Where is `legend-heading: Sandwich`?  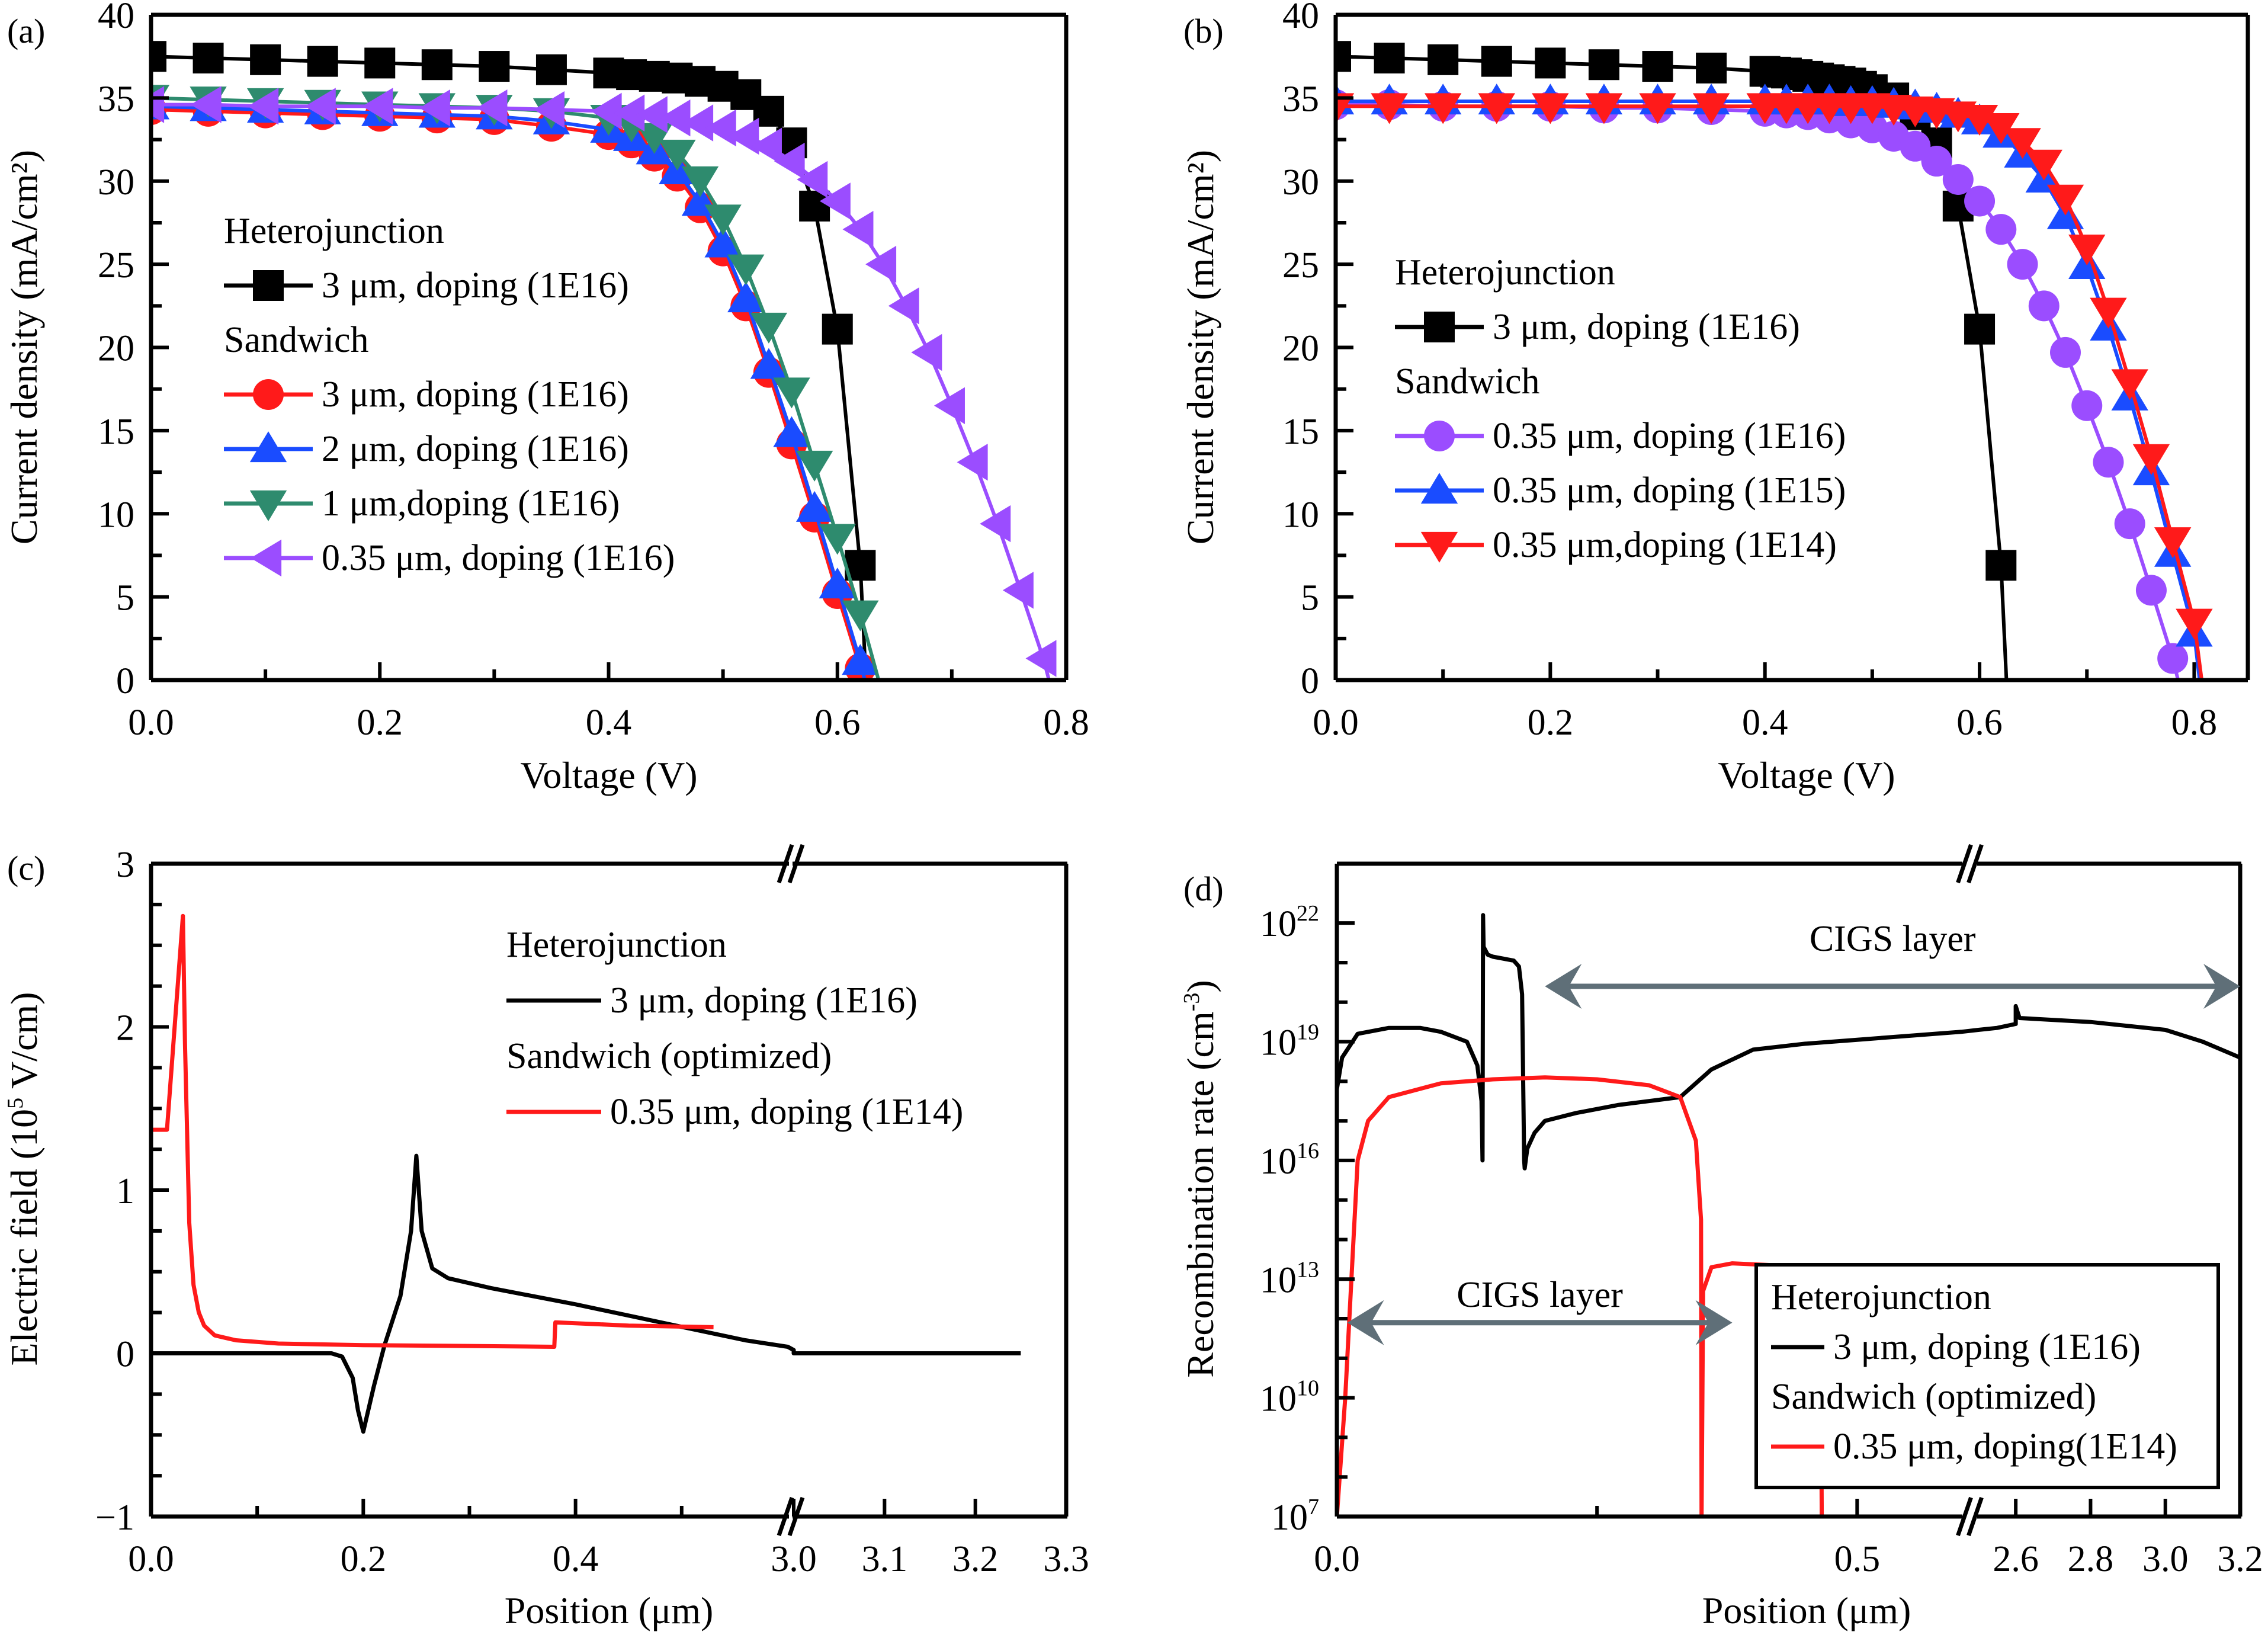 legend-heading: Sandwich is located at coordinates (1468, 381).